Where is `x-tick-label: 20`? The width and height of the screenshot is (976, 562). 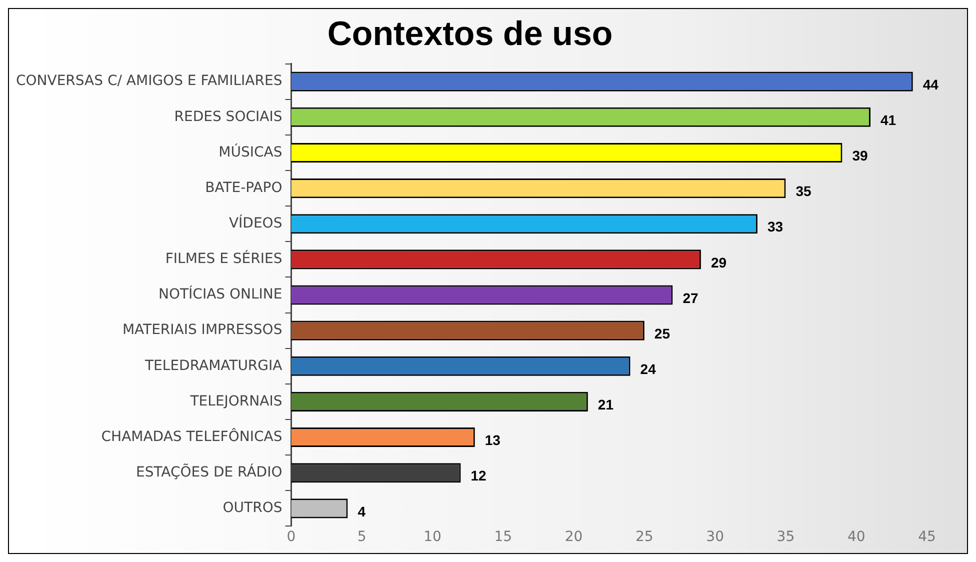 x-tick-label: 20 is located at coordinates (573, 537).